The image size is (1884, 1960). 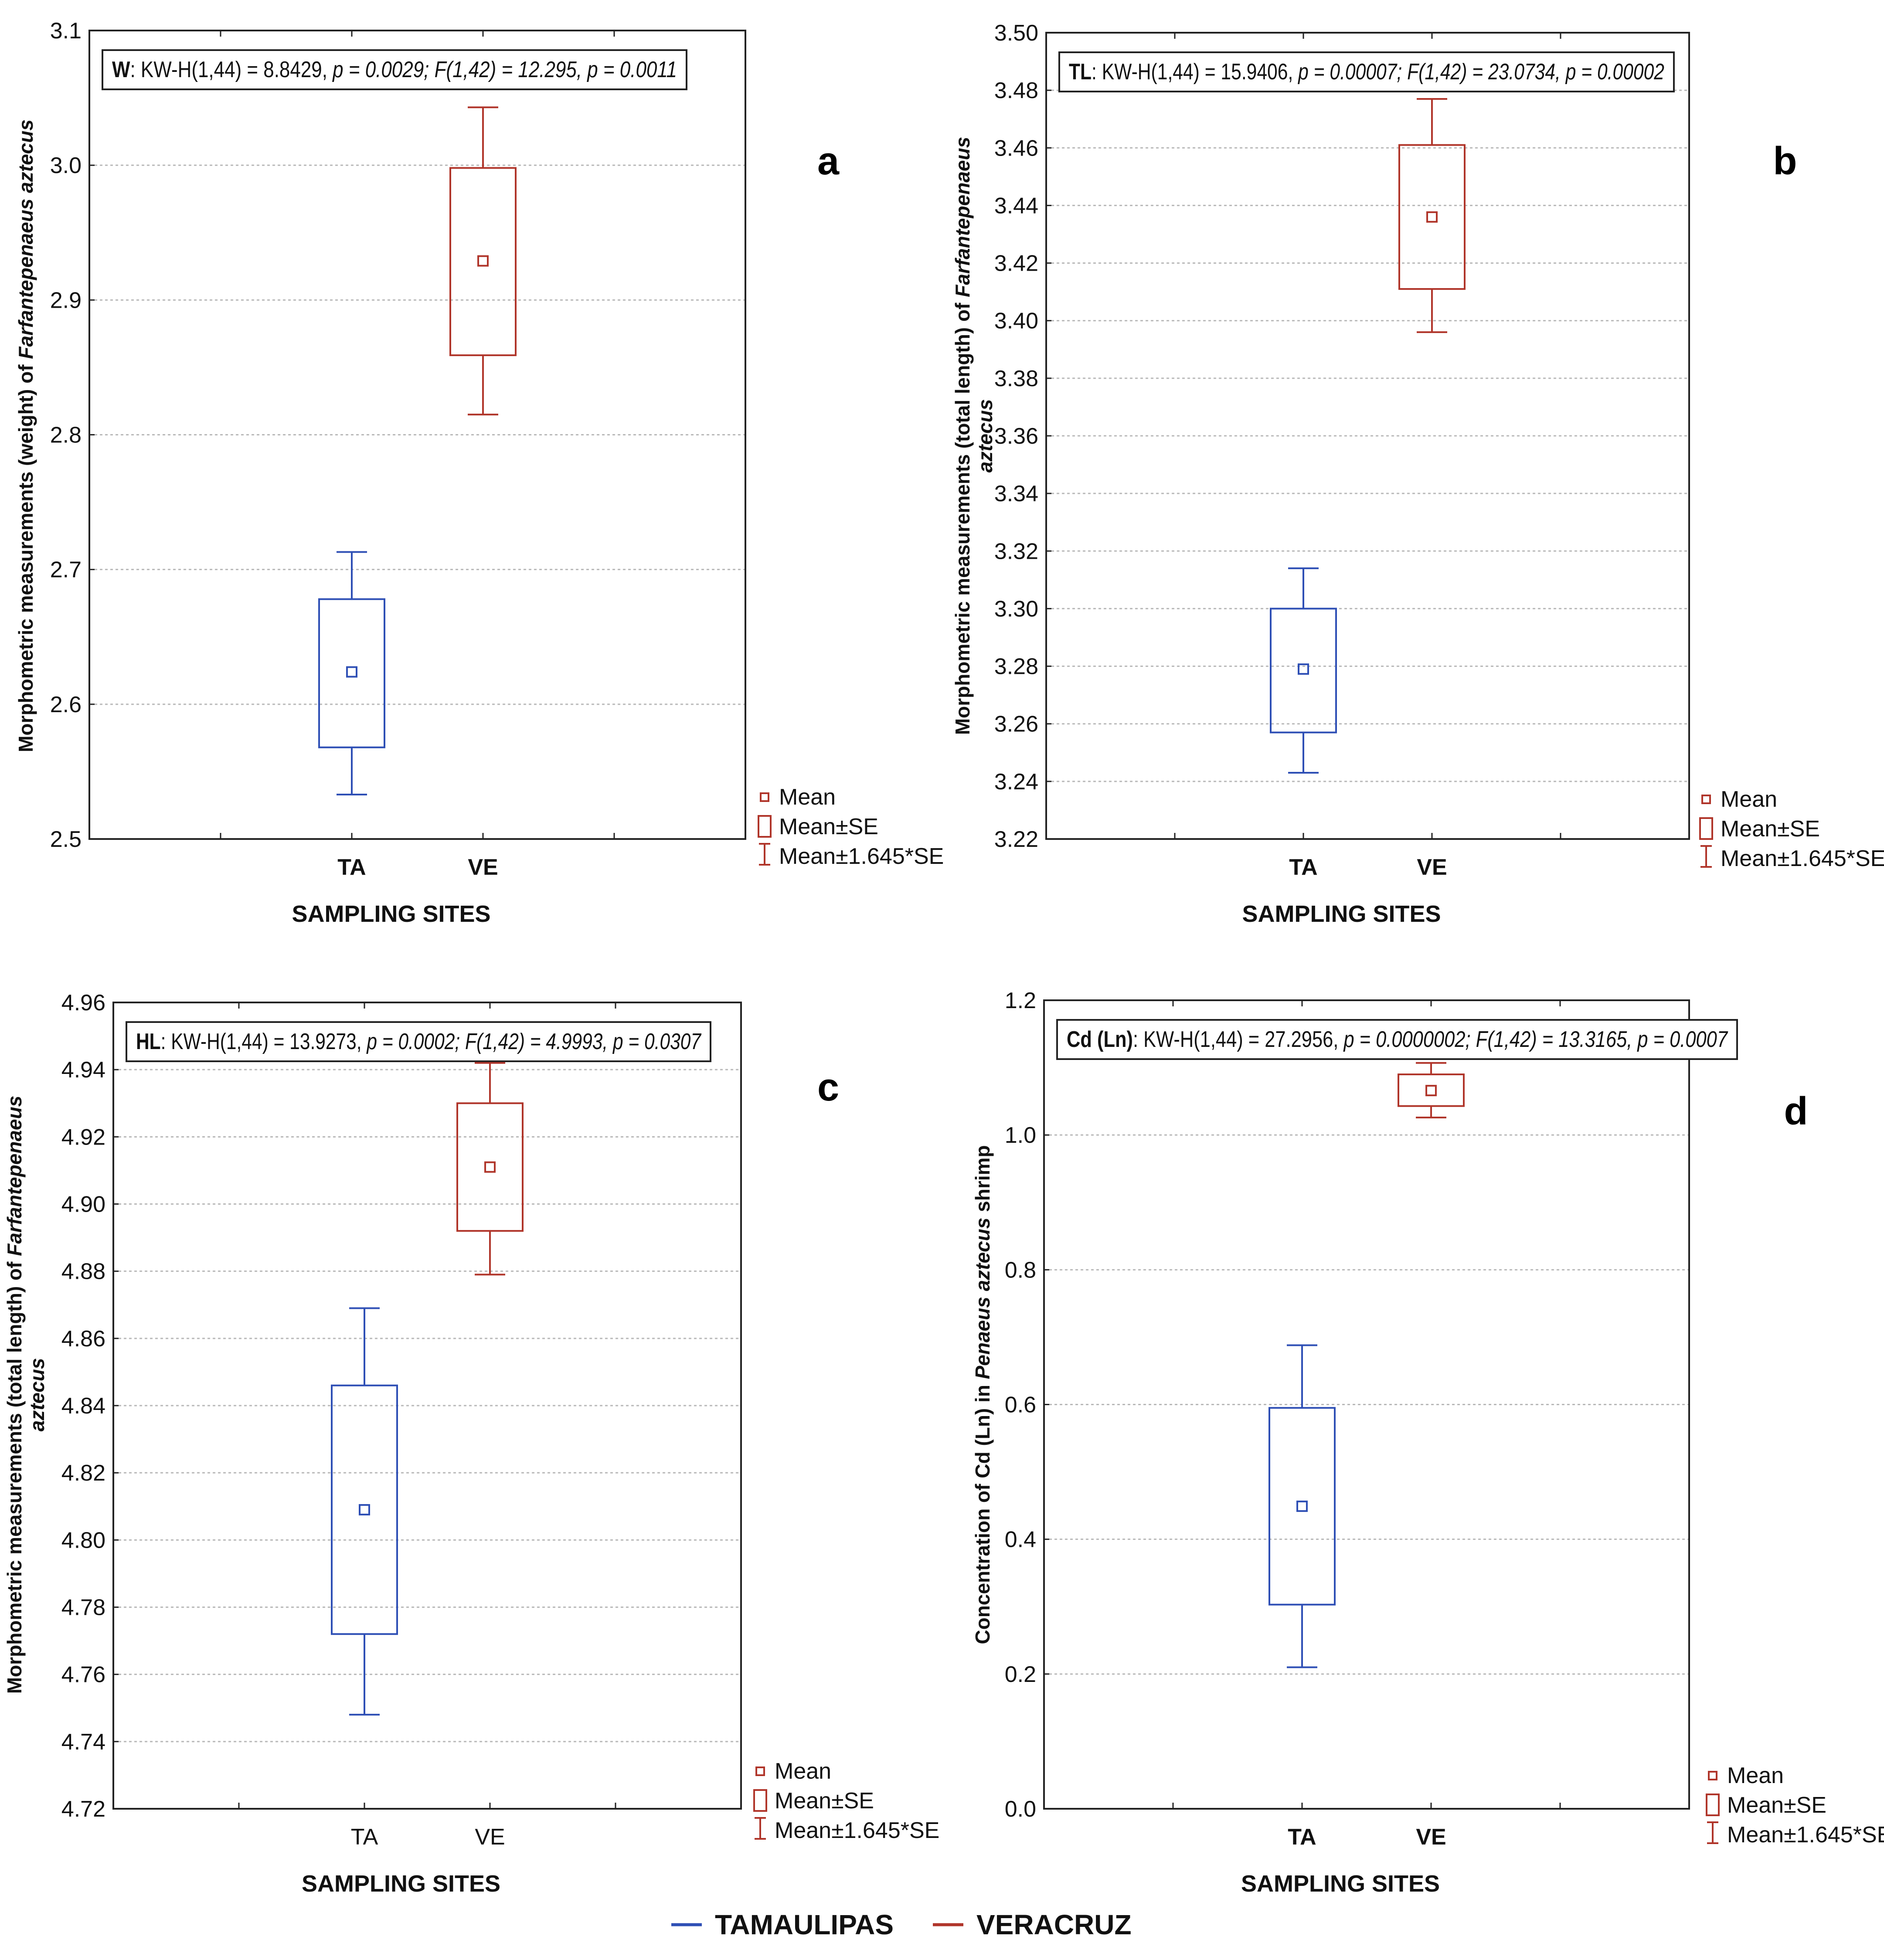 What do you see at coordinates (1016, 839) in the screenshot?
I see `y-tick-label: 3.22` at bounding box center [1016, 839].